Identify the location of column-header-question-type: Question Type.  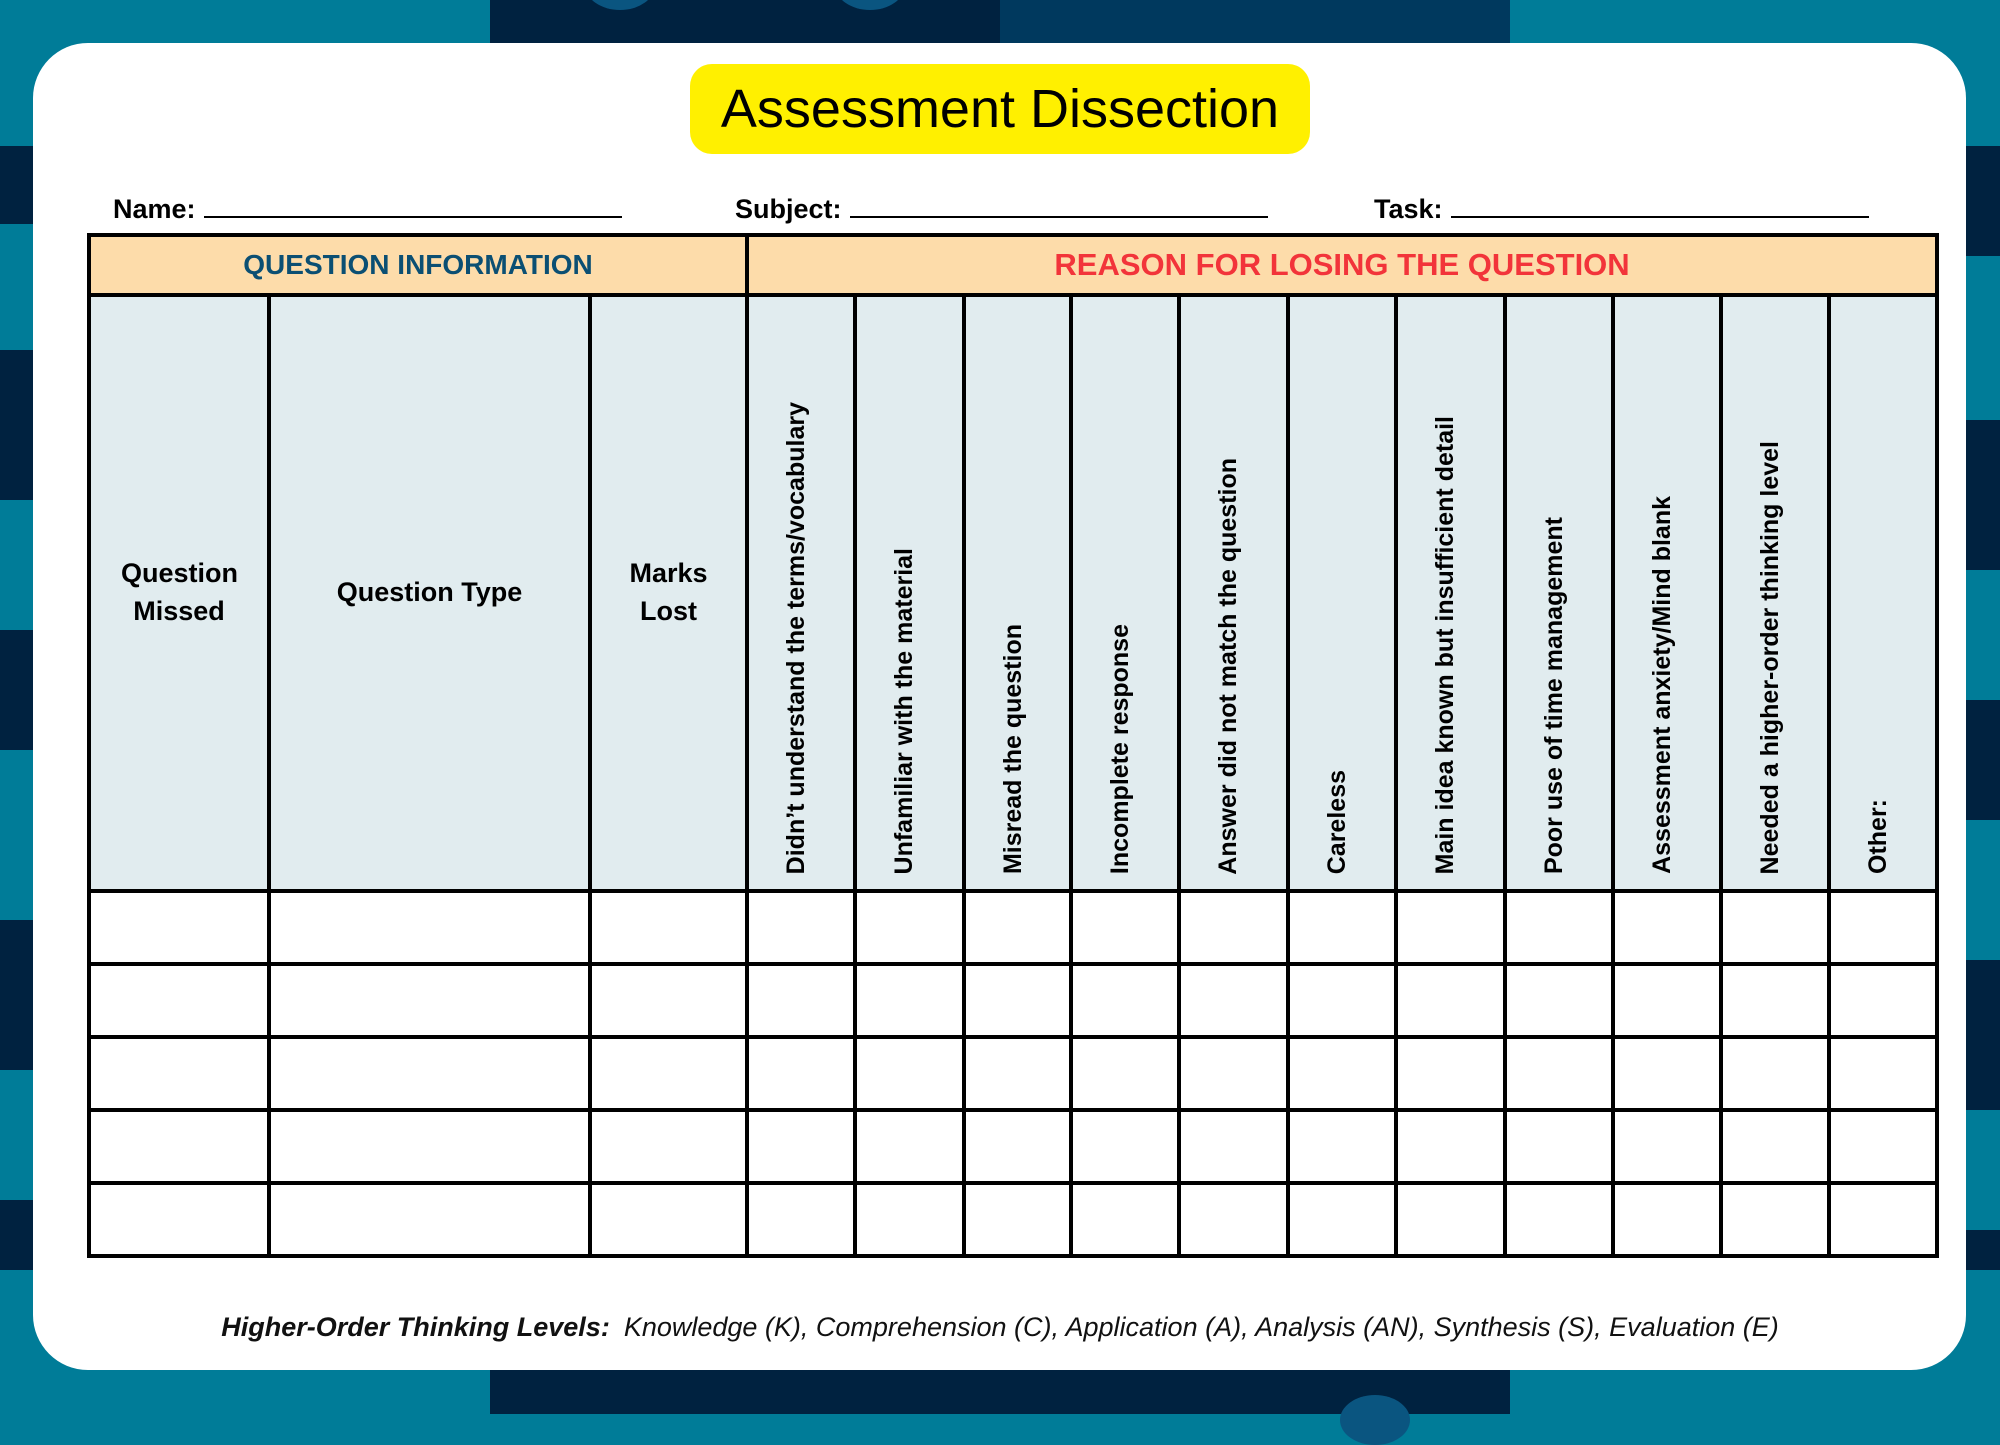
(429, 593).